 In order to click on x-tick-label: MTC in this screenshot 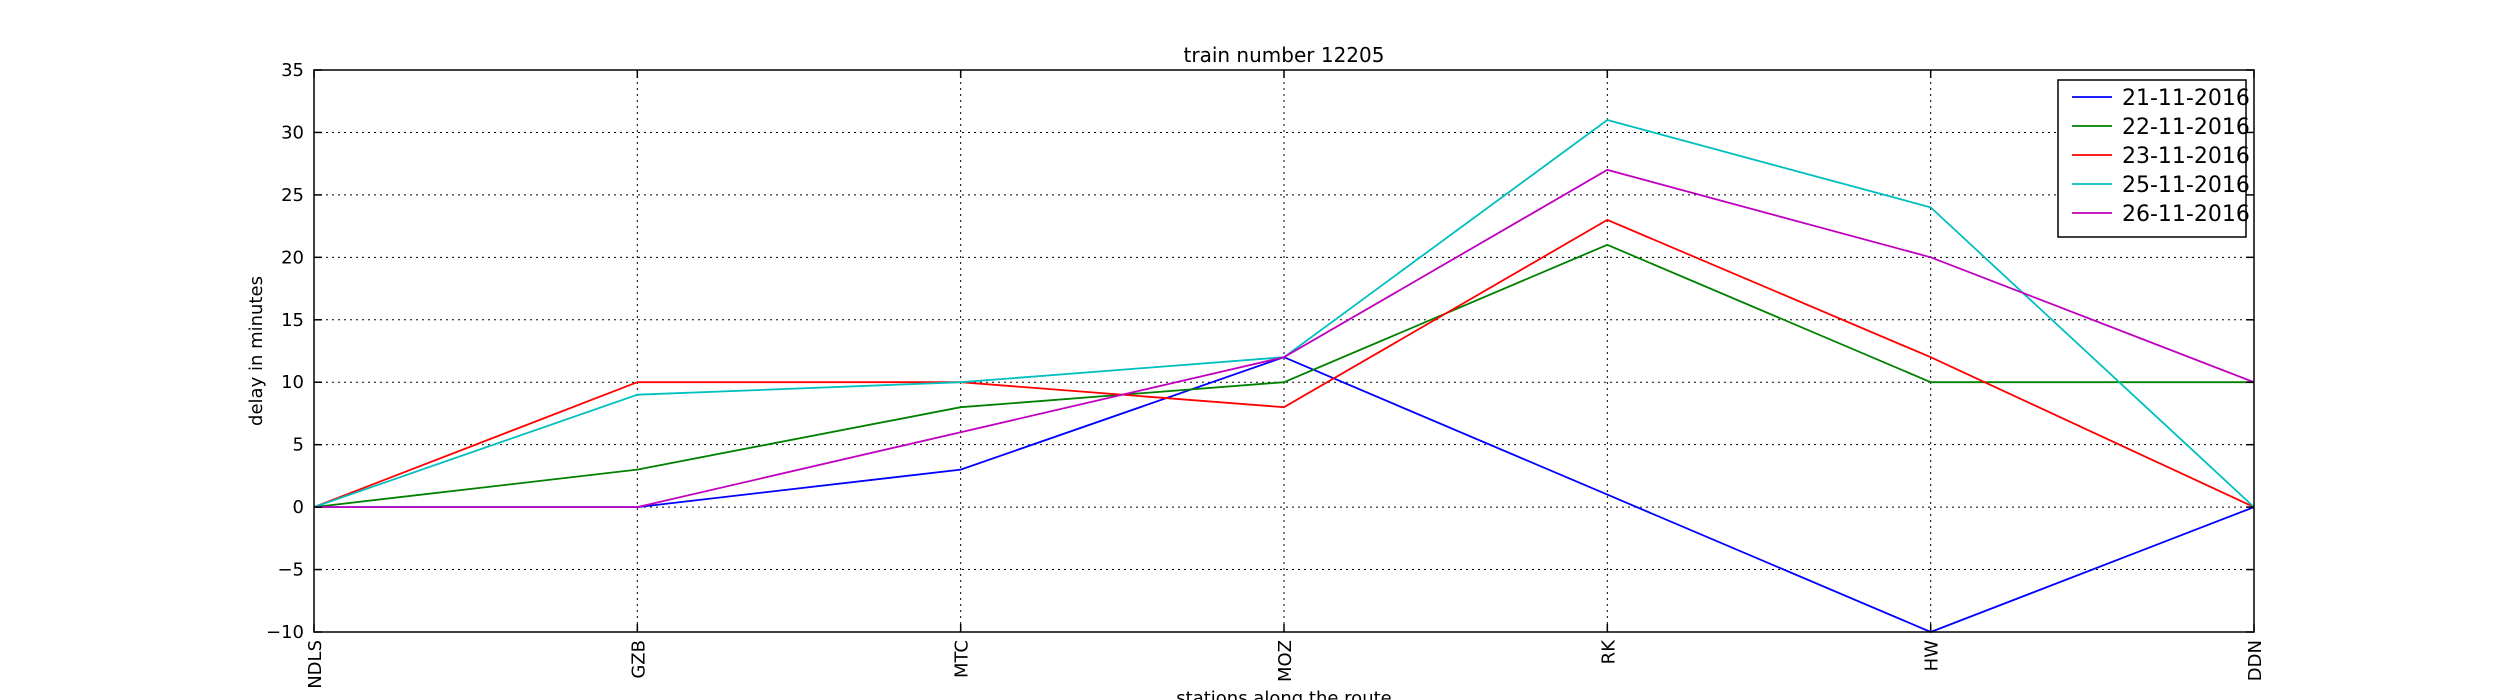, I will do `click(962, 659)`.